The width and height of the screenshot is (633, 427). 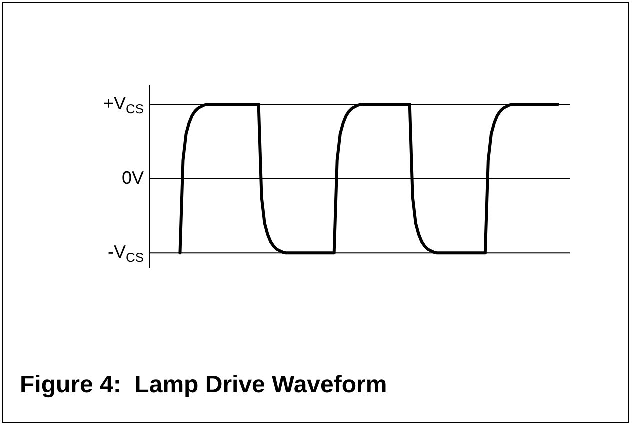 What do you see at coordinates (133, 178) in the screenshot?
I see `ref-line-label: 0V` at bounding box center [133, 178].